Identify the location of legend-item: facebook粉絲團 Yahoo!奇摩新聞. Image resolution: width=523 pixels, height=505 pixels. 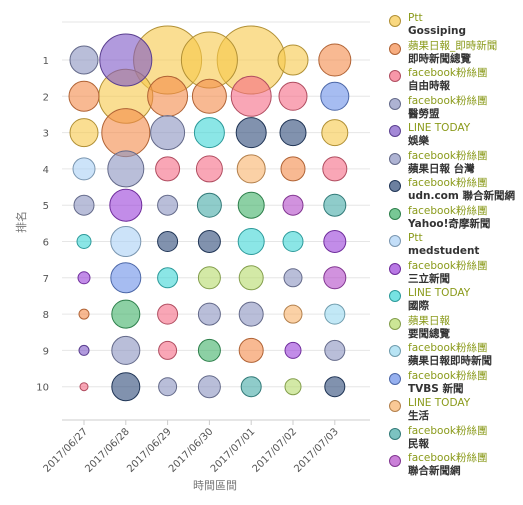
(454, 219).